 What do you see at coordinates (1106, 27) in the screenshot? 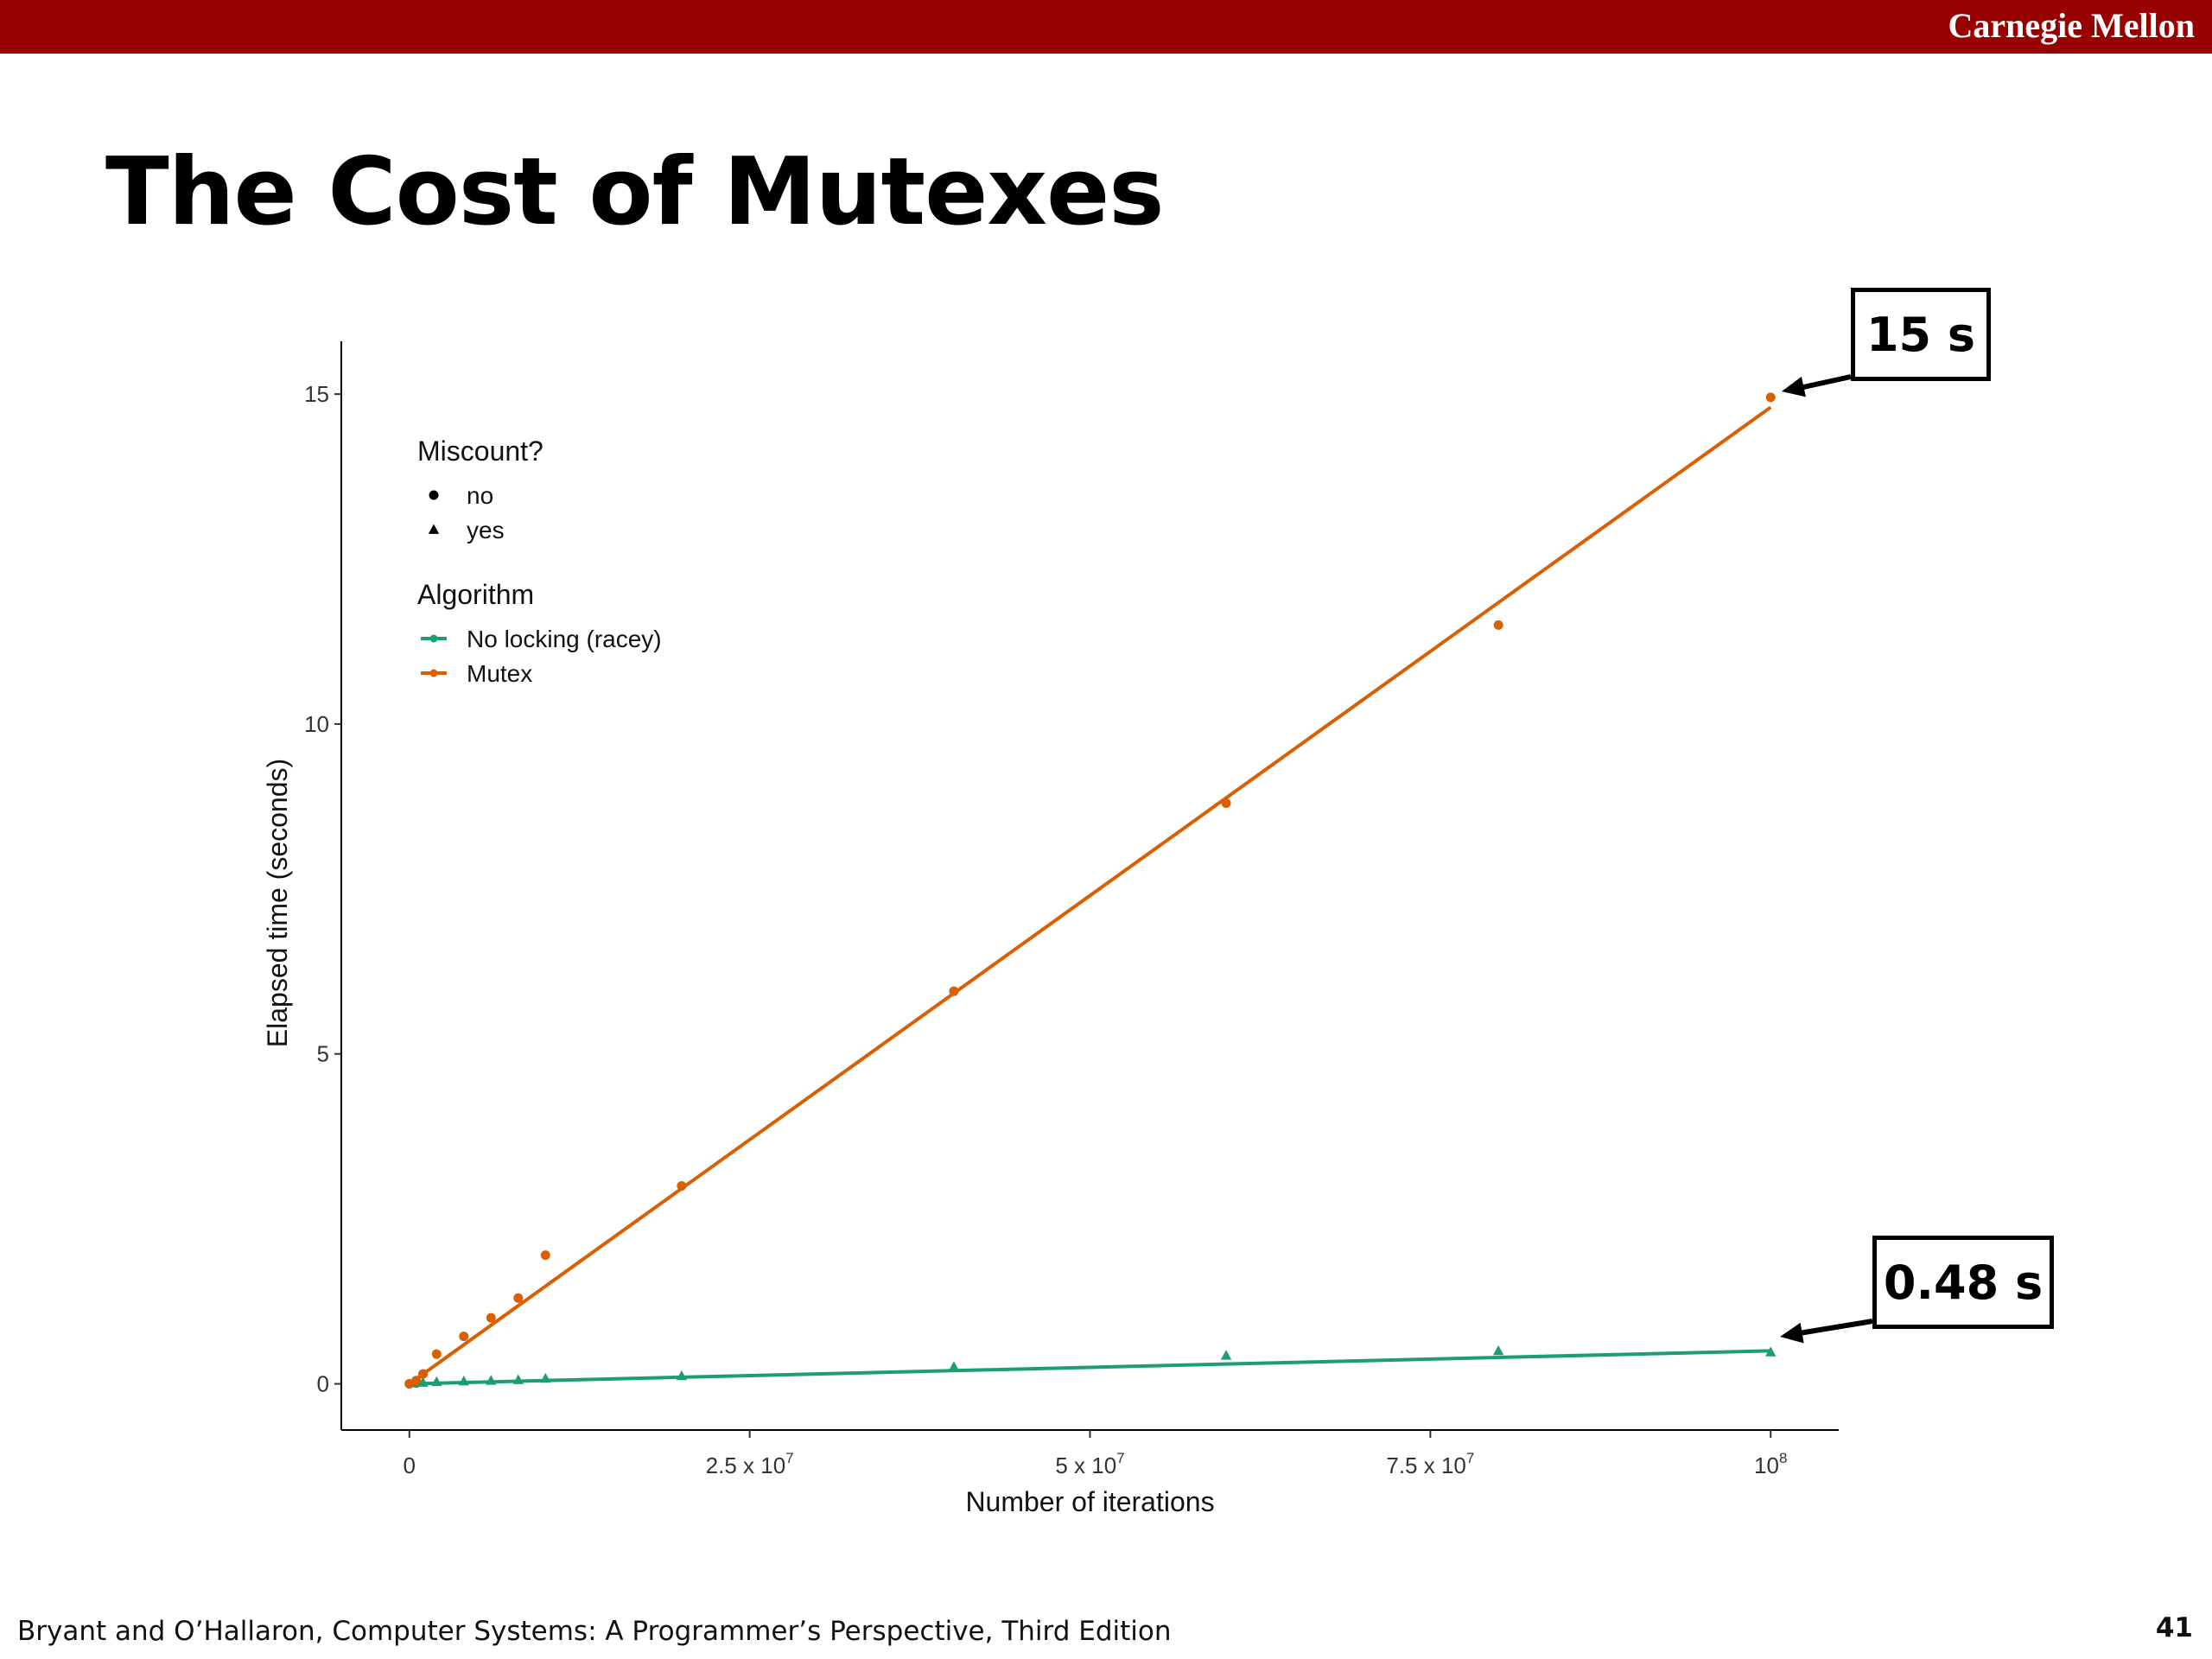
I see `header-bar: Carnegie Mellon` at bounding box center [1106, 27].